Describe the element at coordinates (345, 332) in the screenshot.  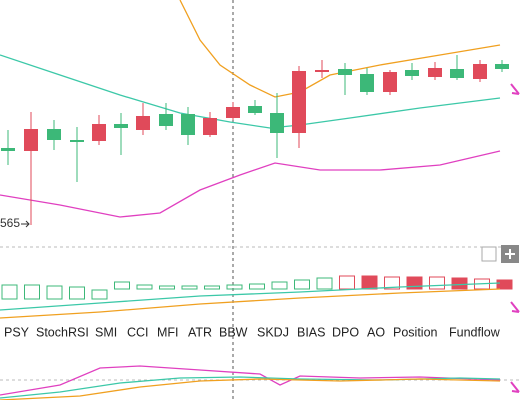
I see `indicator-tab: DPO` at that location.